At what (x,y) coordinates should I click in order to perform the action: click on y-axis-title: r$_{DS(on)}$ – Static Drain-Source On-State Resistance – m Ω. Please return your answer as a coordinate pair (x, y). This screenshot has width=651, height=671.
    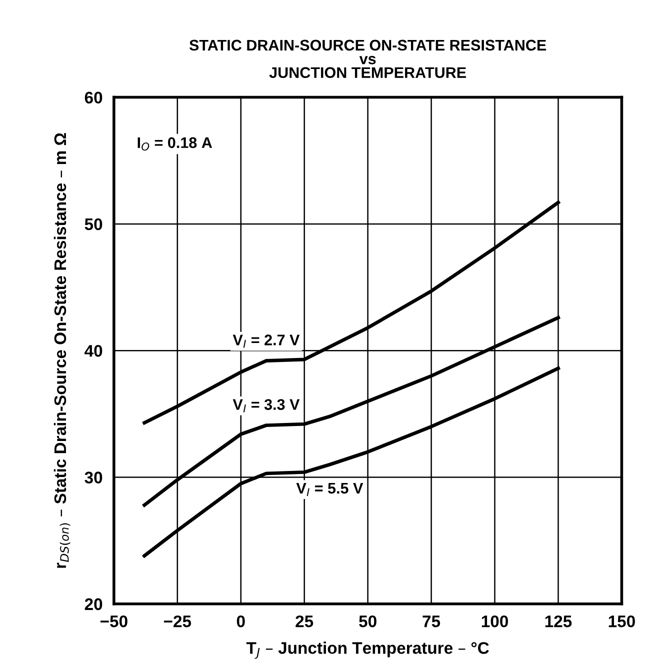
    Looking at the image, I should click on (62, 350).